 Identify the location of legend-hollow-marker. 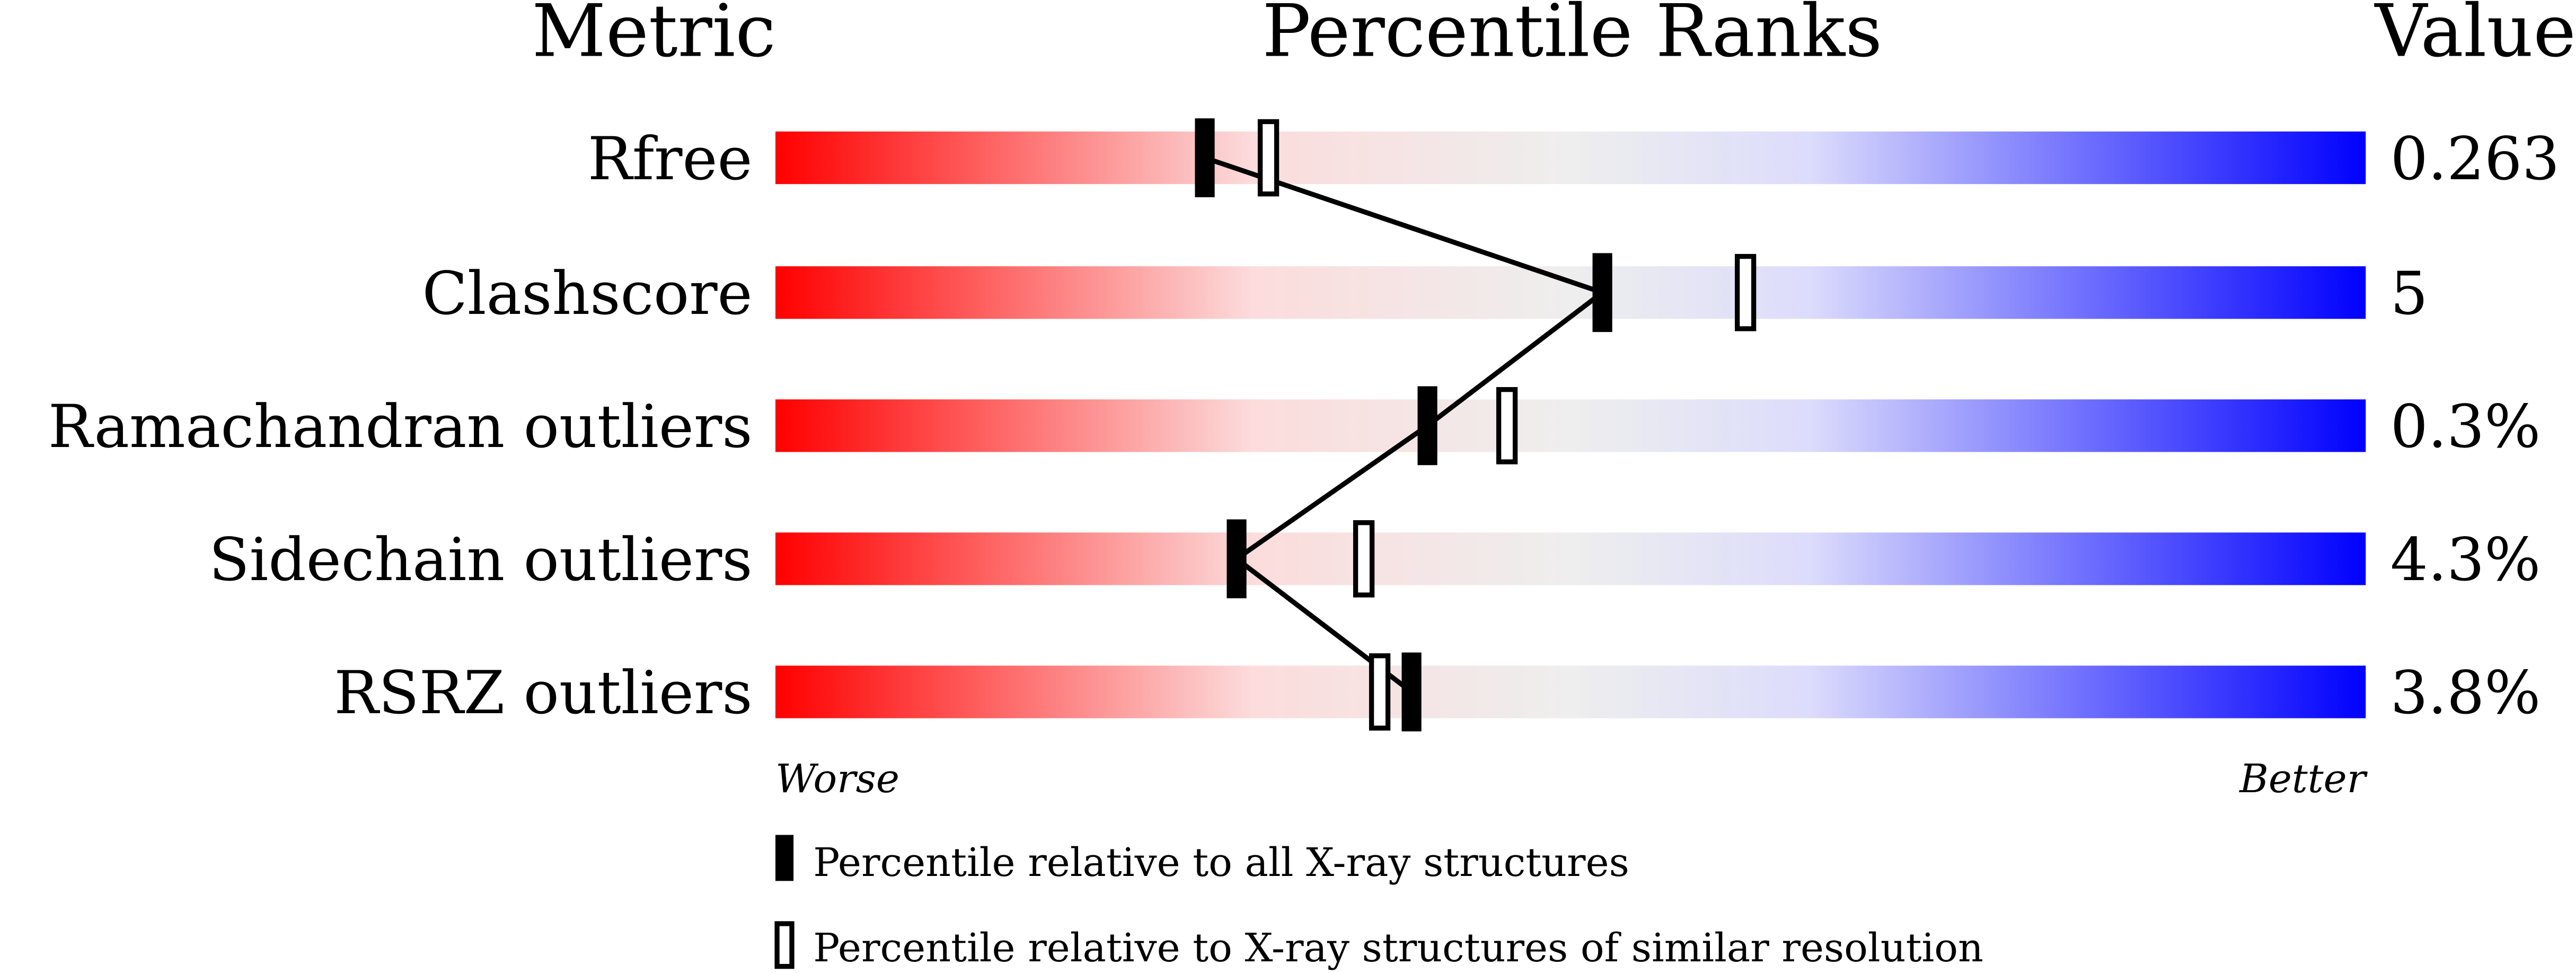
(784, 945).